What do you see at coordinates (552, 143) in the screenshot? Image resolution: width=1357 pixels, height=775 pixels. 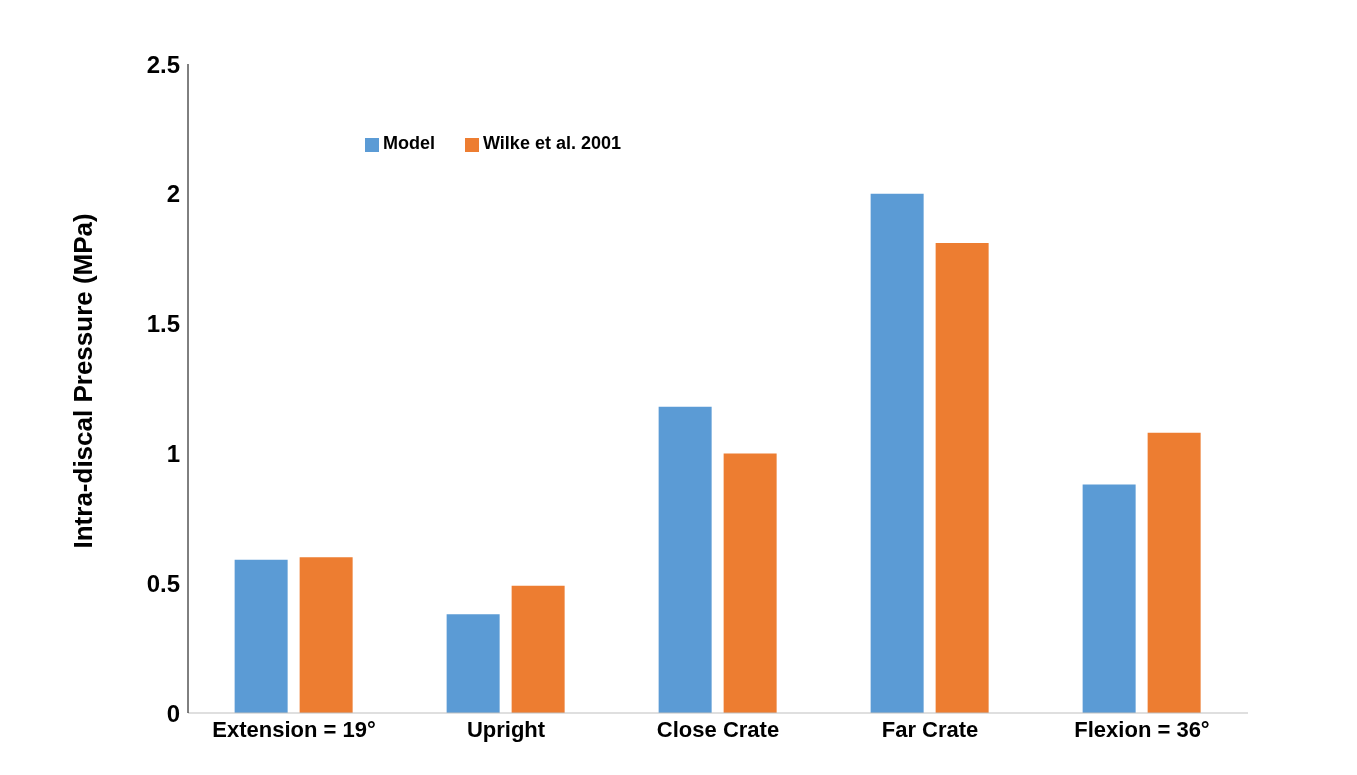 I see `legend-label: Wilke et al. 2001` at bounding box center [552, 143].